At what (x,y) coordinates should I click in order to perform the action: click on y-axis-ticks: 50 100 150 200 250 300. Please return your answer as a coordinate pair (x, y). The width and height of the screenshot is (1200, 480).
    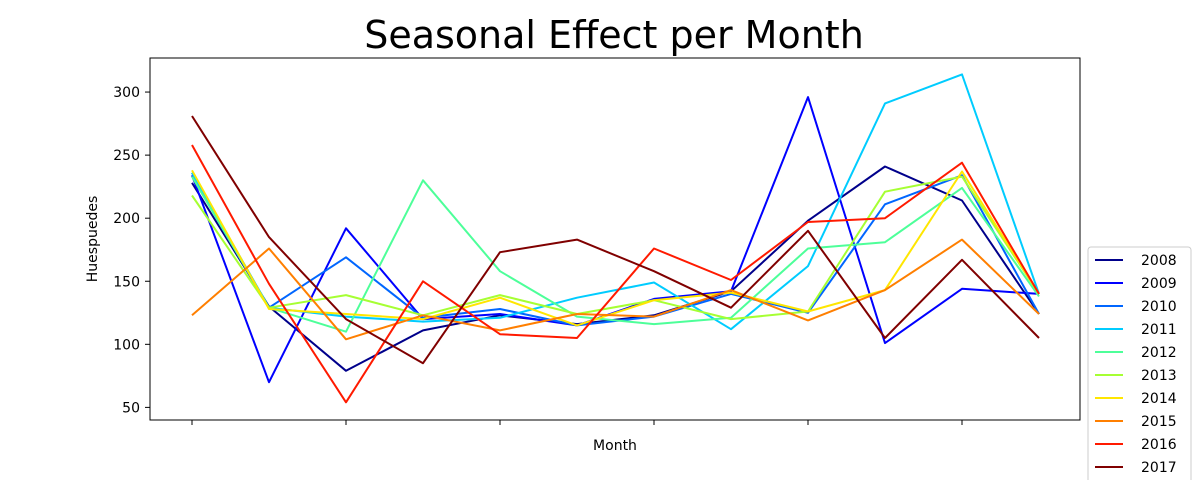
    Looking at the image, I should click on (131, 250).